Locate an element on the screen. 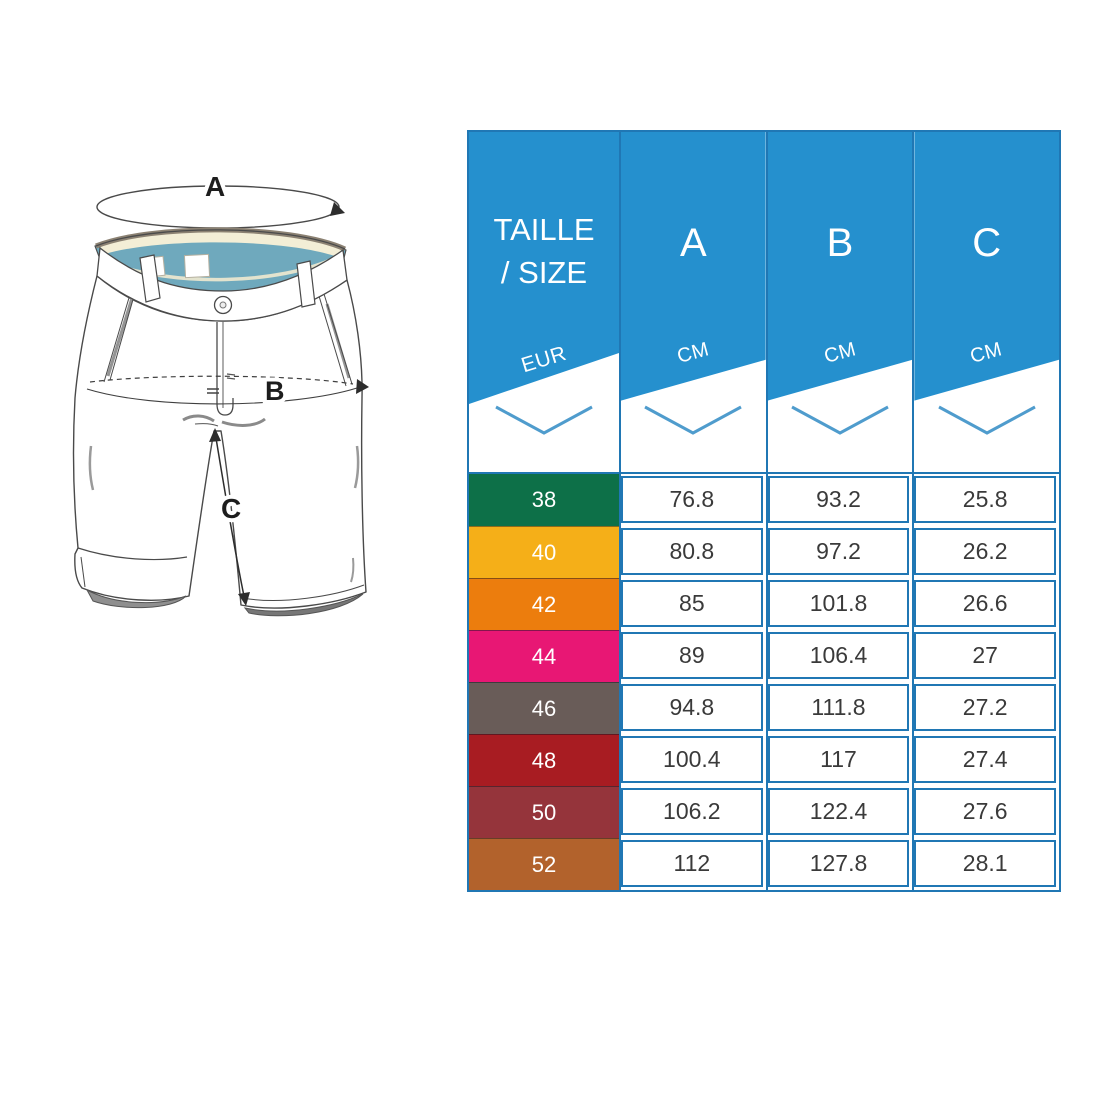 This screenshot has height=1100, width=1100. cell-value: 27.4 is located at coordinates (985, 759).